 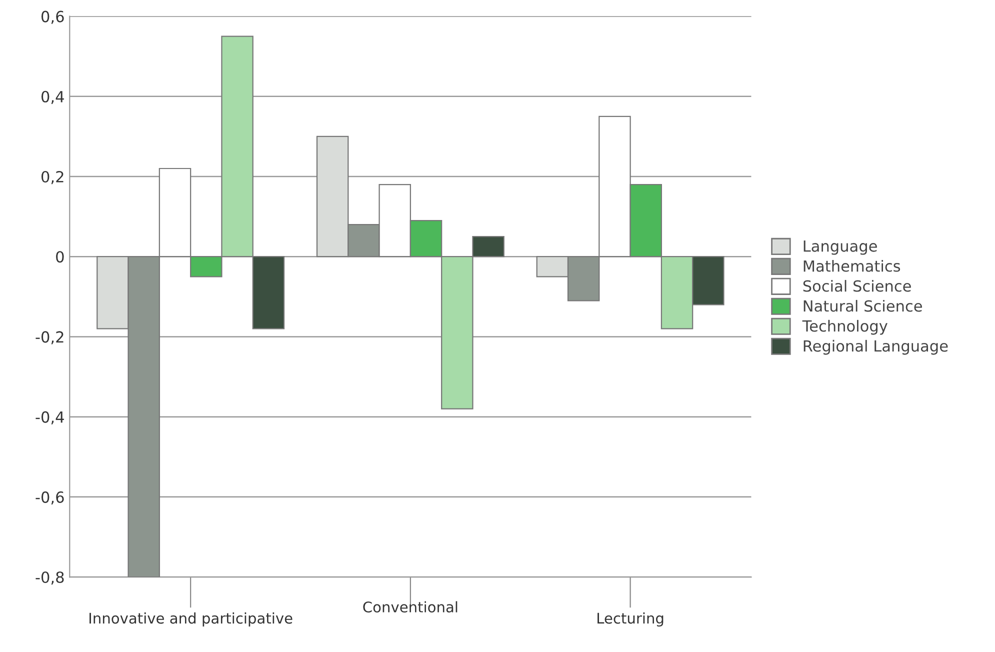 I want to click on y-tick-label: -0,2, so click(x=50, y=337).